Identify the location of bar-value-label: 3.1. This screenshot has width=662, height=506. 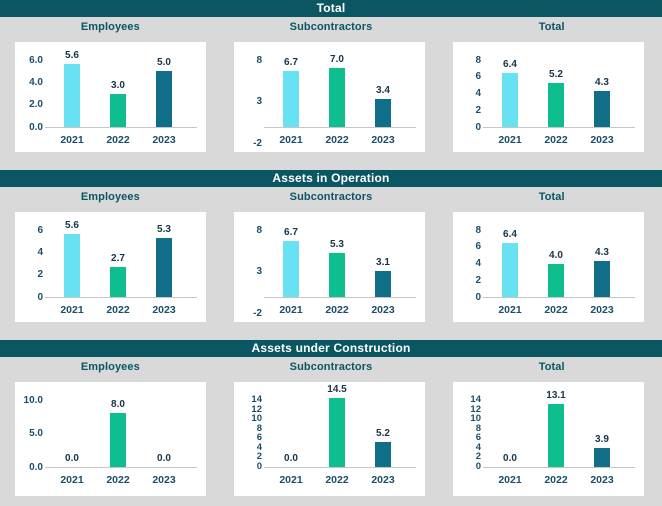
(383, 263).